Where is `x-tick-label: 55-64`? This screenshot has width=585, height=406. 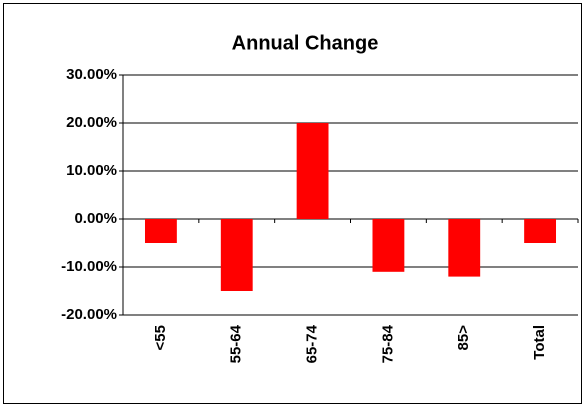 x-tick-label: 55-64 is located at coordinates (236, 343).